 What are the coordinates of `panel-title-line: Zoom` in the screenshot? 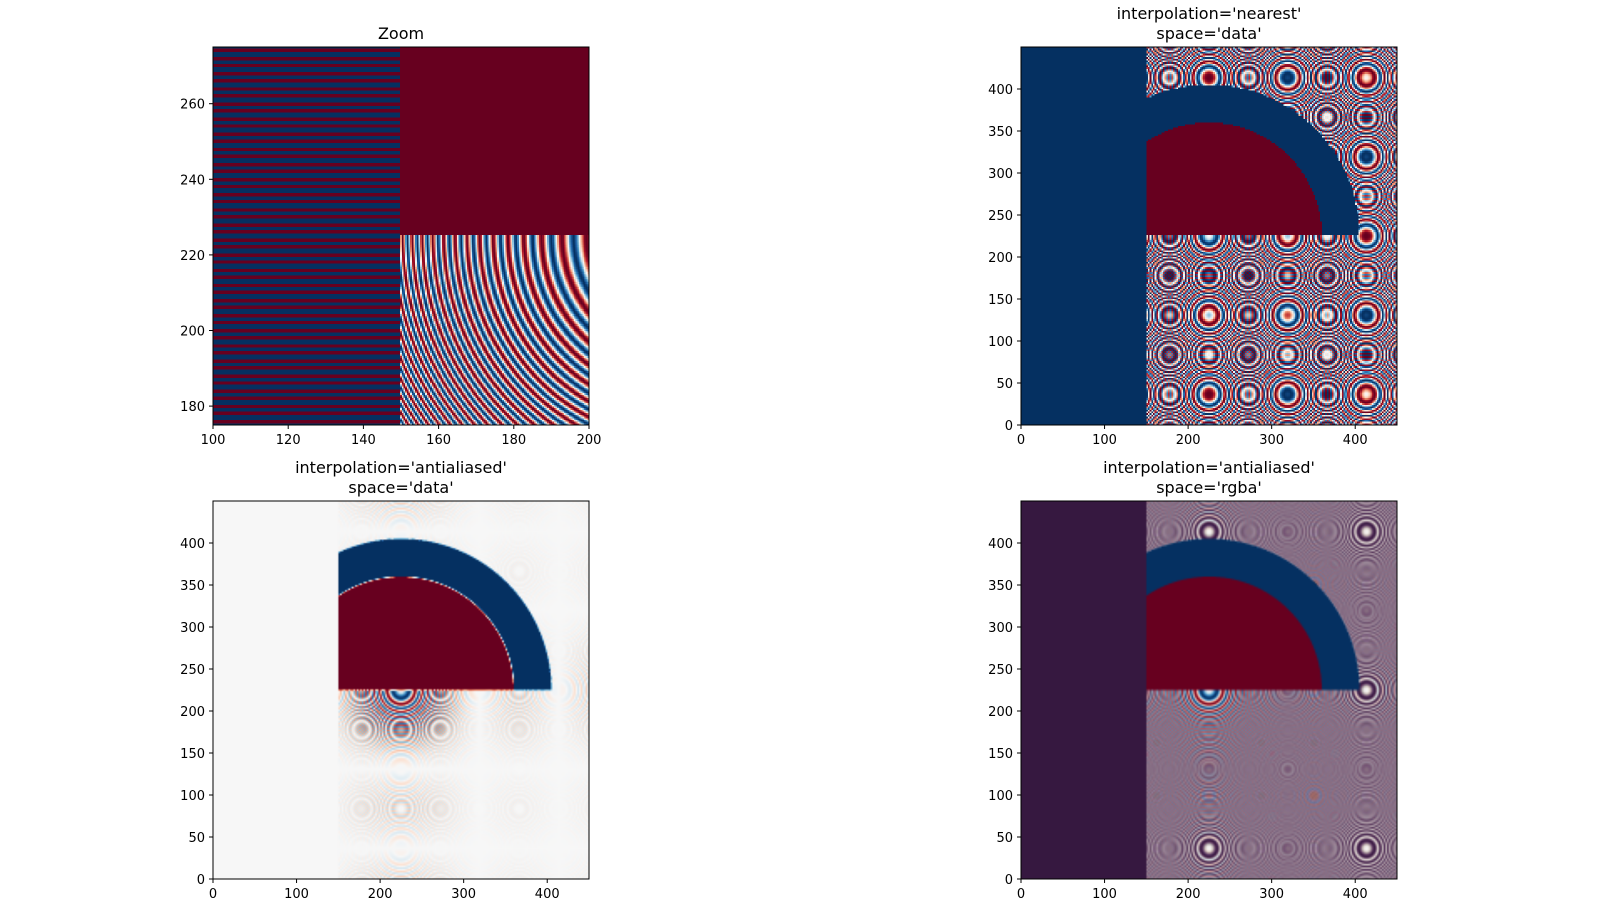 It's located at (401, 33).